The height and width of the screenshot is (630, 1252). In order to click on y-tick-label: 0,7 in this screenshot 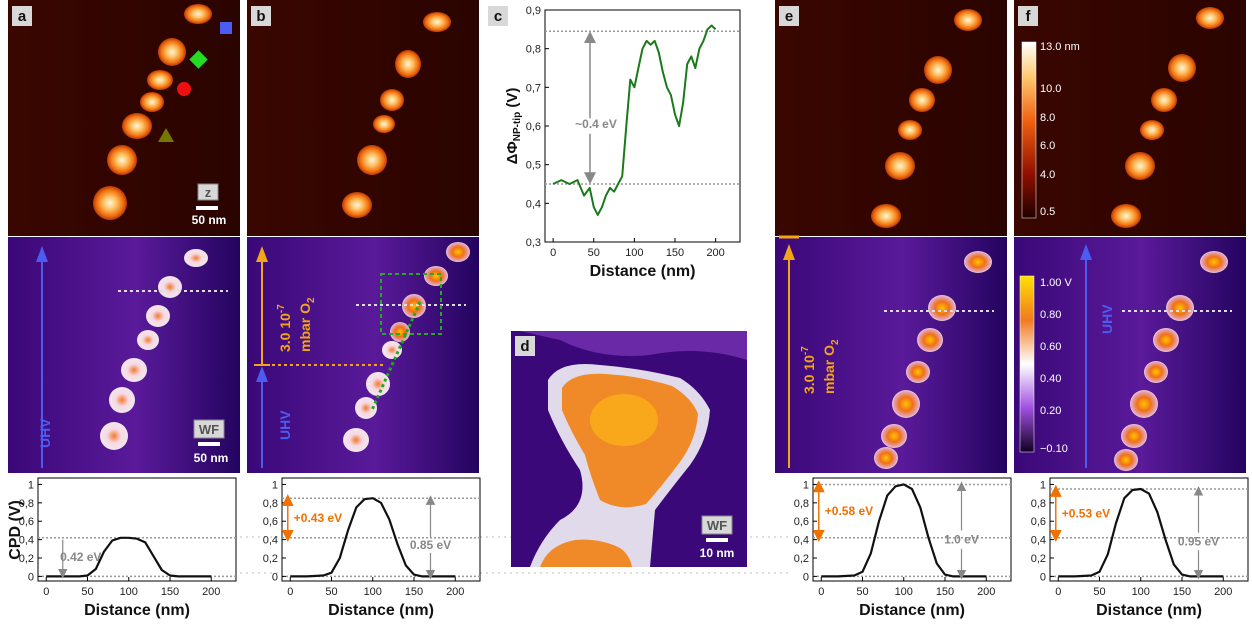, I will do `click(533, 88)`.